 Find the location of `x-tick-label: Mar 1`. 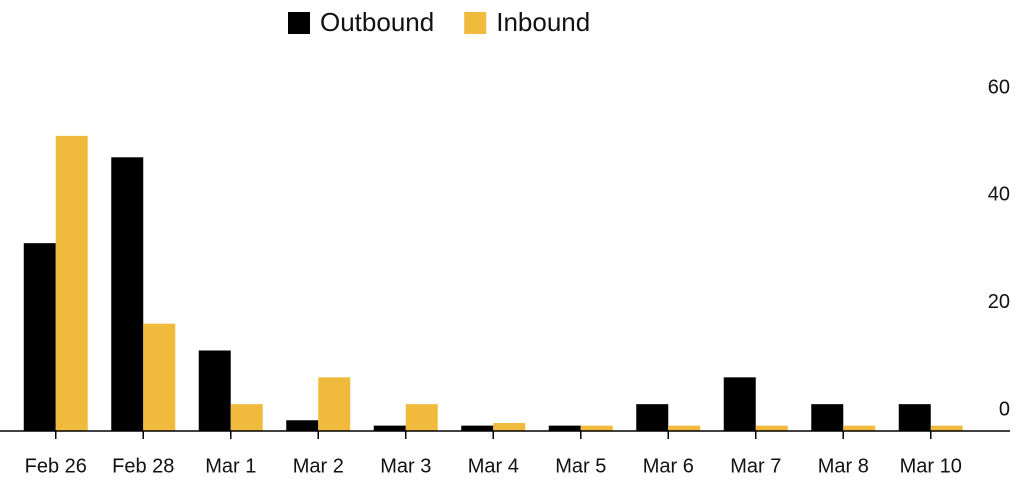

x-tick-label: Mar 1 is located at coordinates (230, 466).